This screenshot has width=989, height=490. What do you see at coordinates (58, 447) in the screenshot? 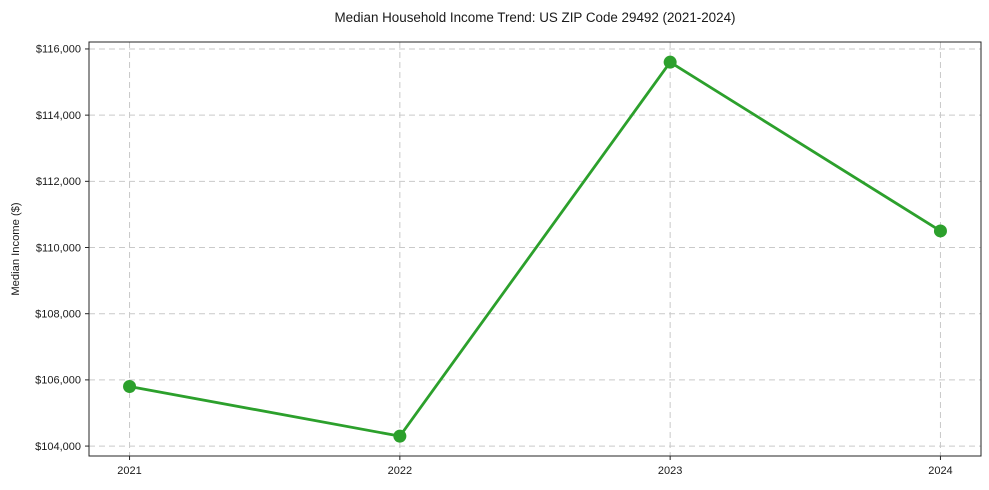
I see `y-tick-label: $104,000` at bounding box center [58, 447].